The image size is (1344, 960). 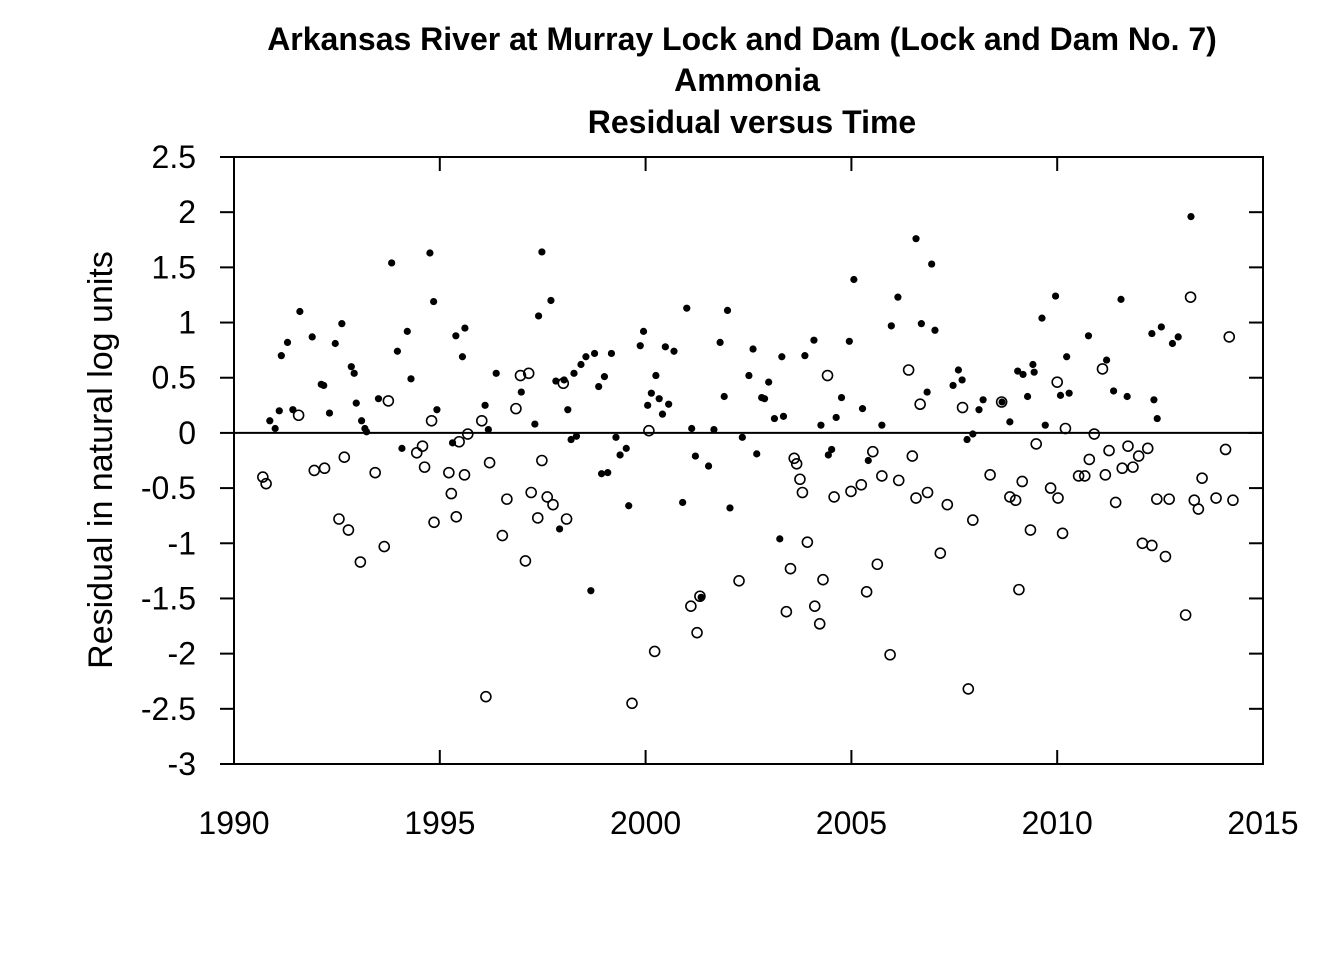 I want to click on y-tick-label: -0.5, so click(x=168, y=488).